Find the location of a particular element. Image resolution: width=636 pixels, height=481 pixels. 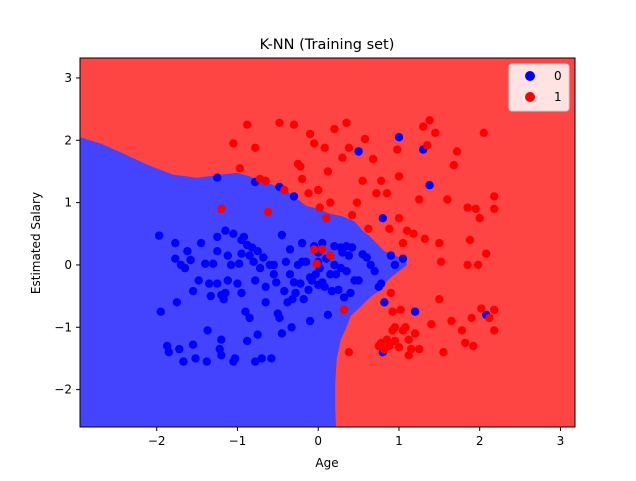

x-tick-label-3: 3 is located at coordinates (561, 441).